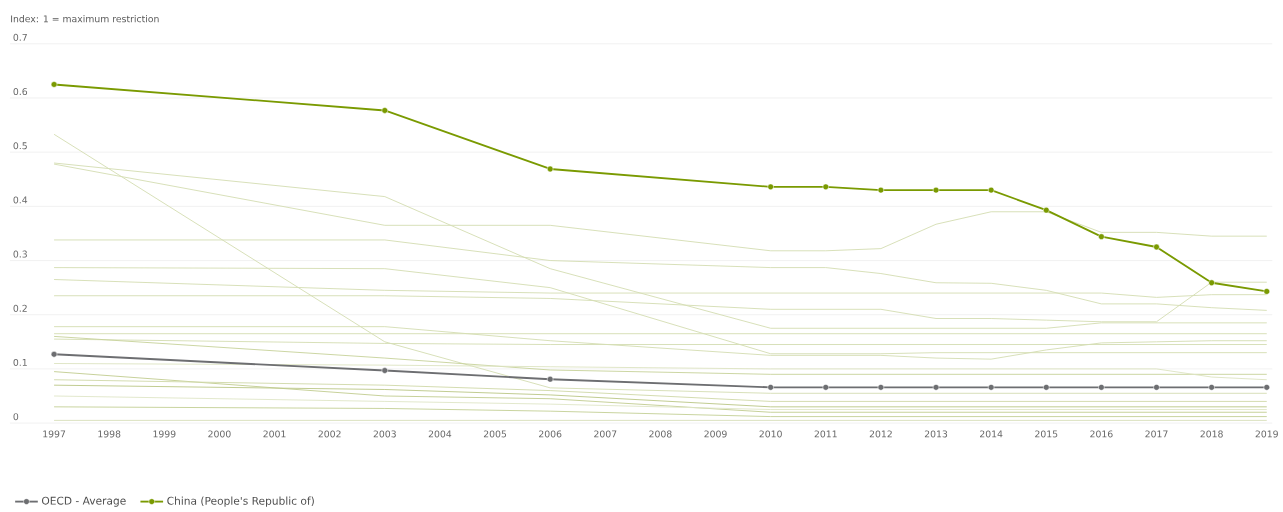 Image resolution: width=1283 pixels, height=512 pixels. I want to click on y-tick-label: 0, so click(16, 417).